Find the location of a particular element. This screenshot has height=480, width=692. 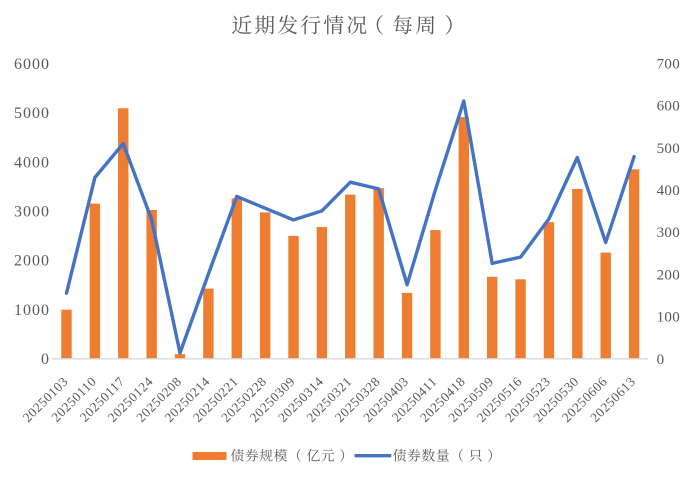

svg-text: 500 is located at coordinates (668, 149).